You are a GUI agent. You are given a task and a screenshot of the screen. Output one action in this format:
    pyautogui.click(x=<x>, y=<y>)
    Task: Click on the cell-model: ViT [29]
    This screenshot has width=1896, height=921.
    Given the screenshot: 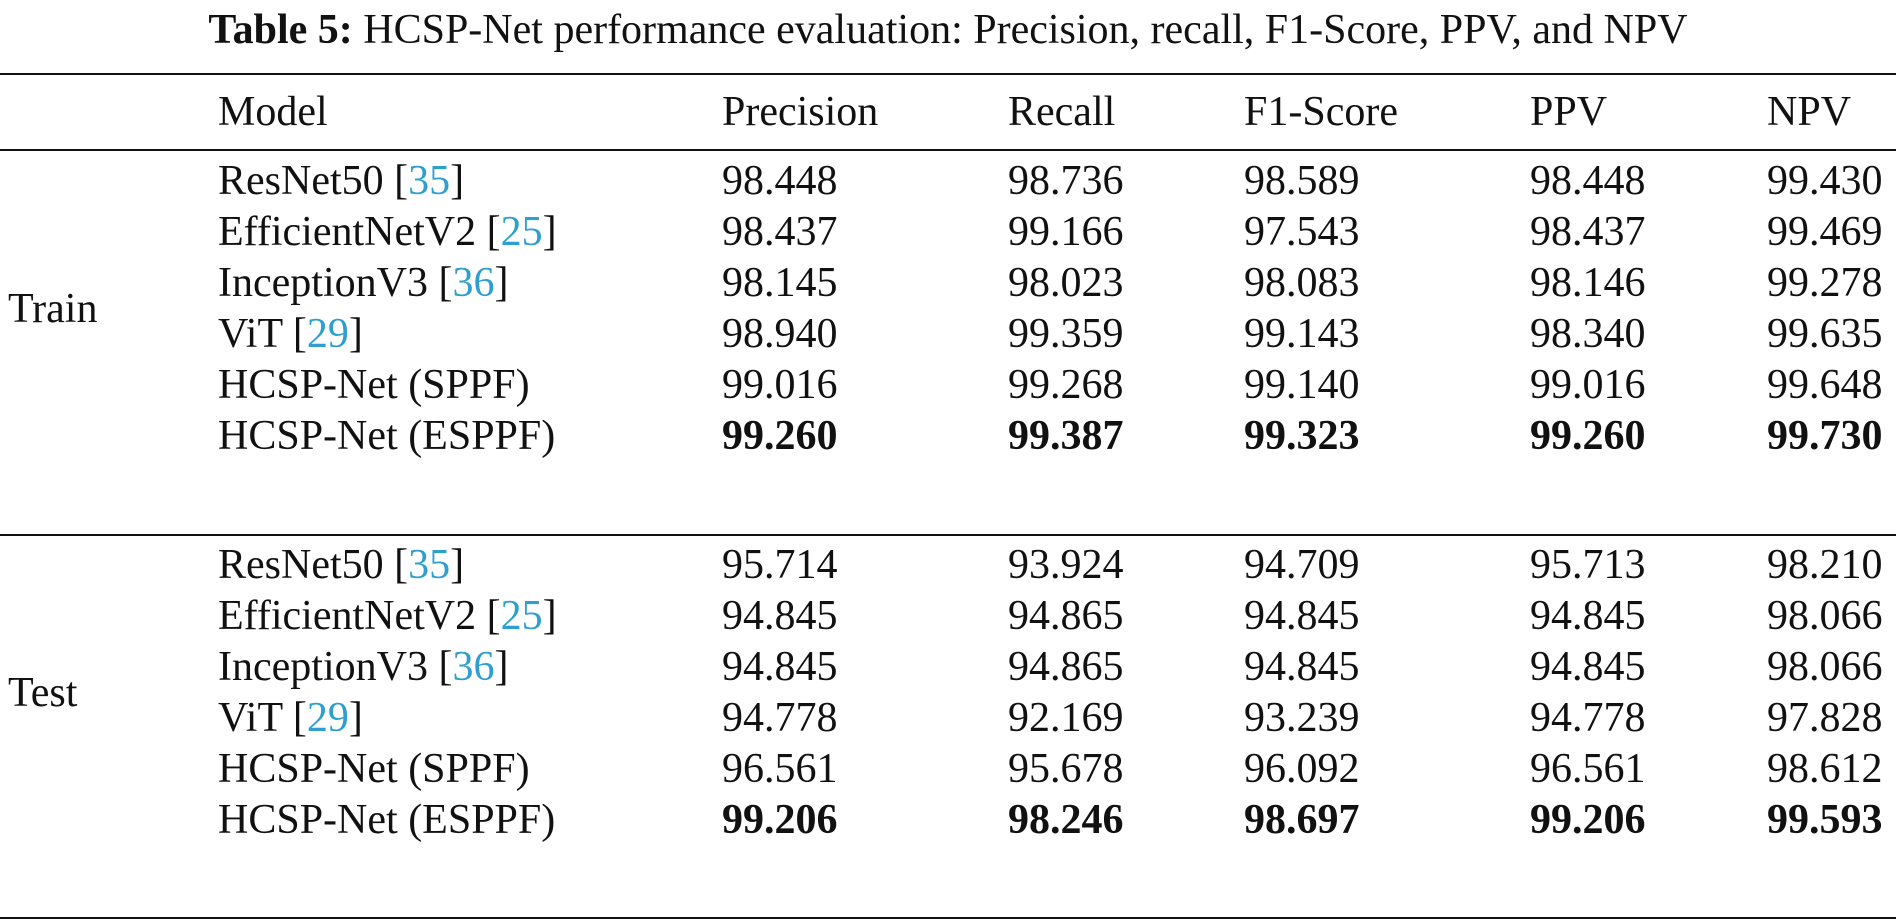 What is the action you would take?
    pyautogui.click(x=290, y=334)
    